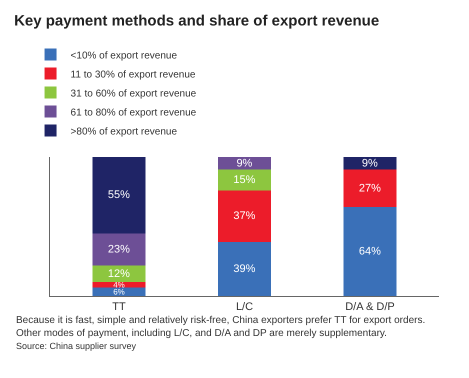 The image size is (469, 378). Describe the element at coordinates (76, 346) in the screenshot. I see `source-note: Source: China supplier survey` at that location.